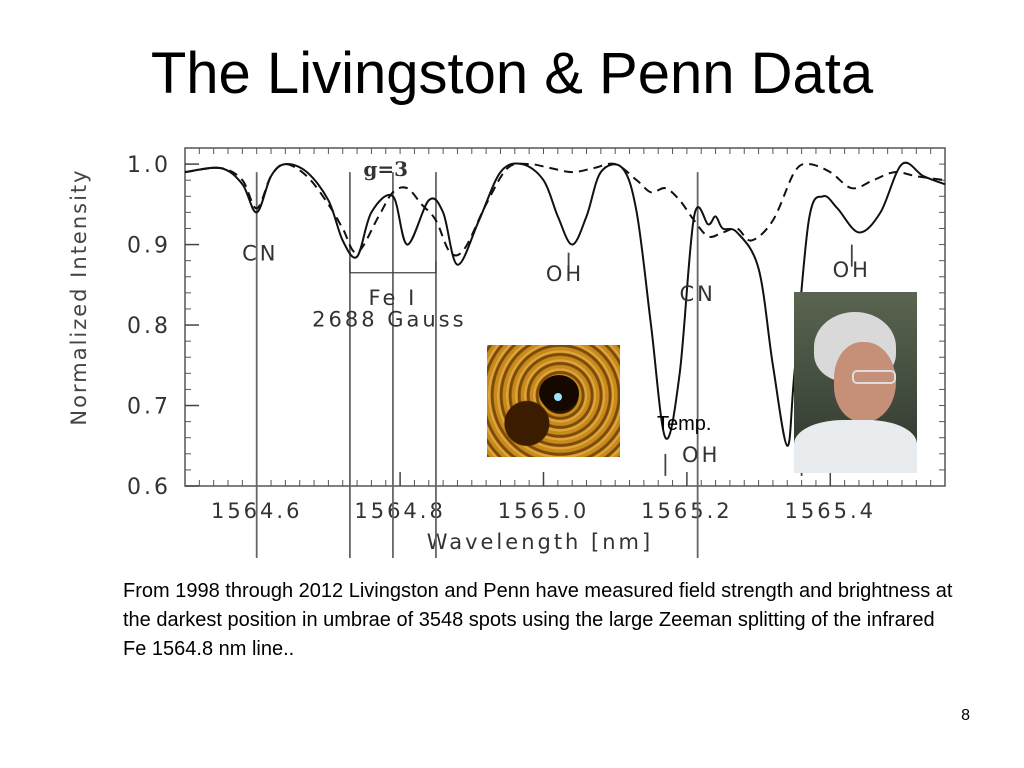 This screenshot has height=768, width=1024. I want to click on y-tick-label: 0.7, so click(149, 407).